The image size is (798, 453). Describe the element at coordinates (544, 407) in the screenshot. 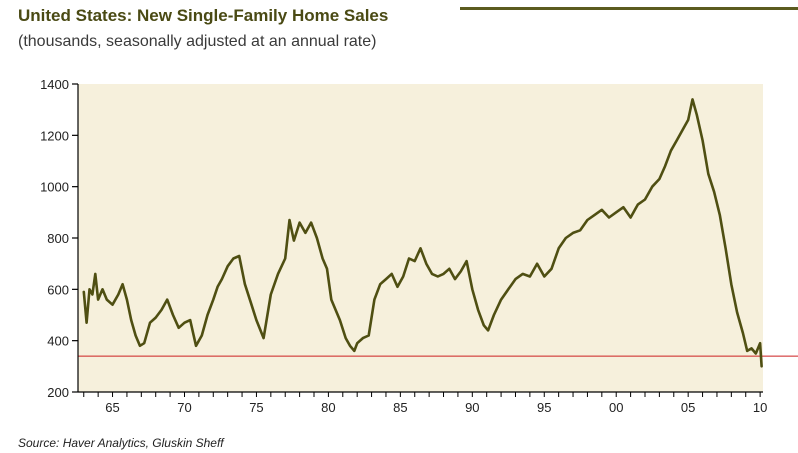

I see `x-tick-label: 95` at that location.